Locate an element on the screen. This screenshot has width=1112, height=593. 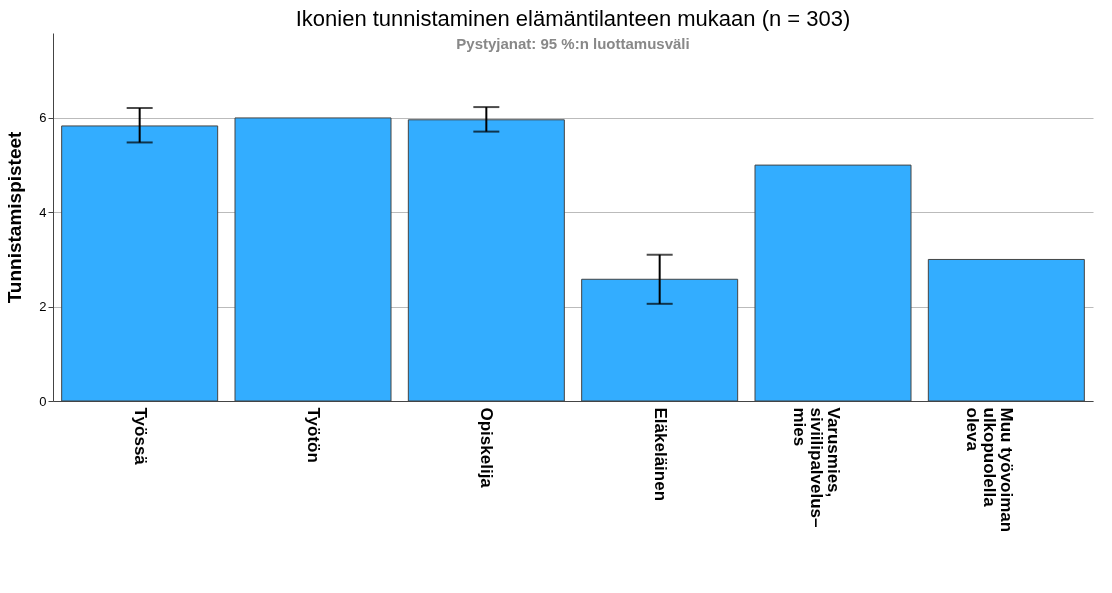
x-tick-label: Opiskelija is located at coordinates (487, 448).